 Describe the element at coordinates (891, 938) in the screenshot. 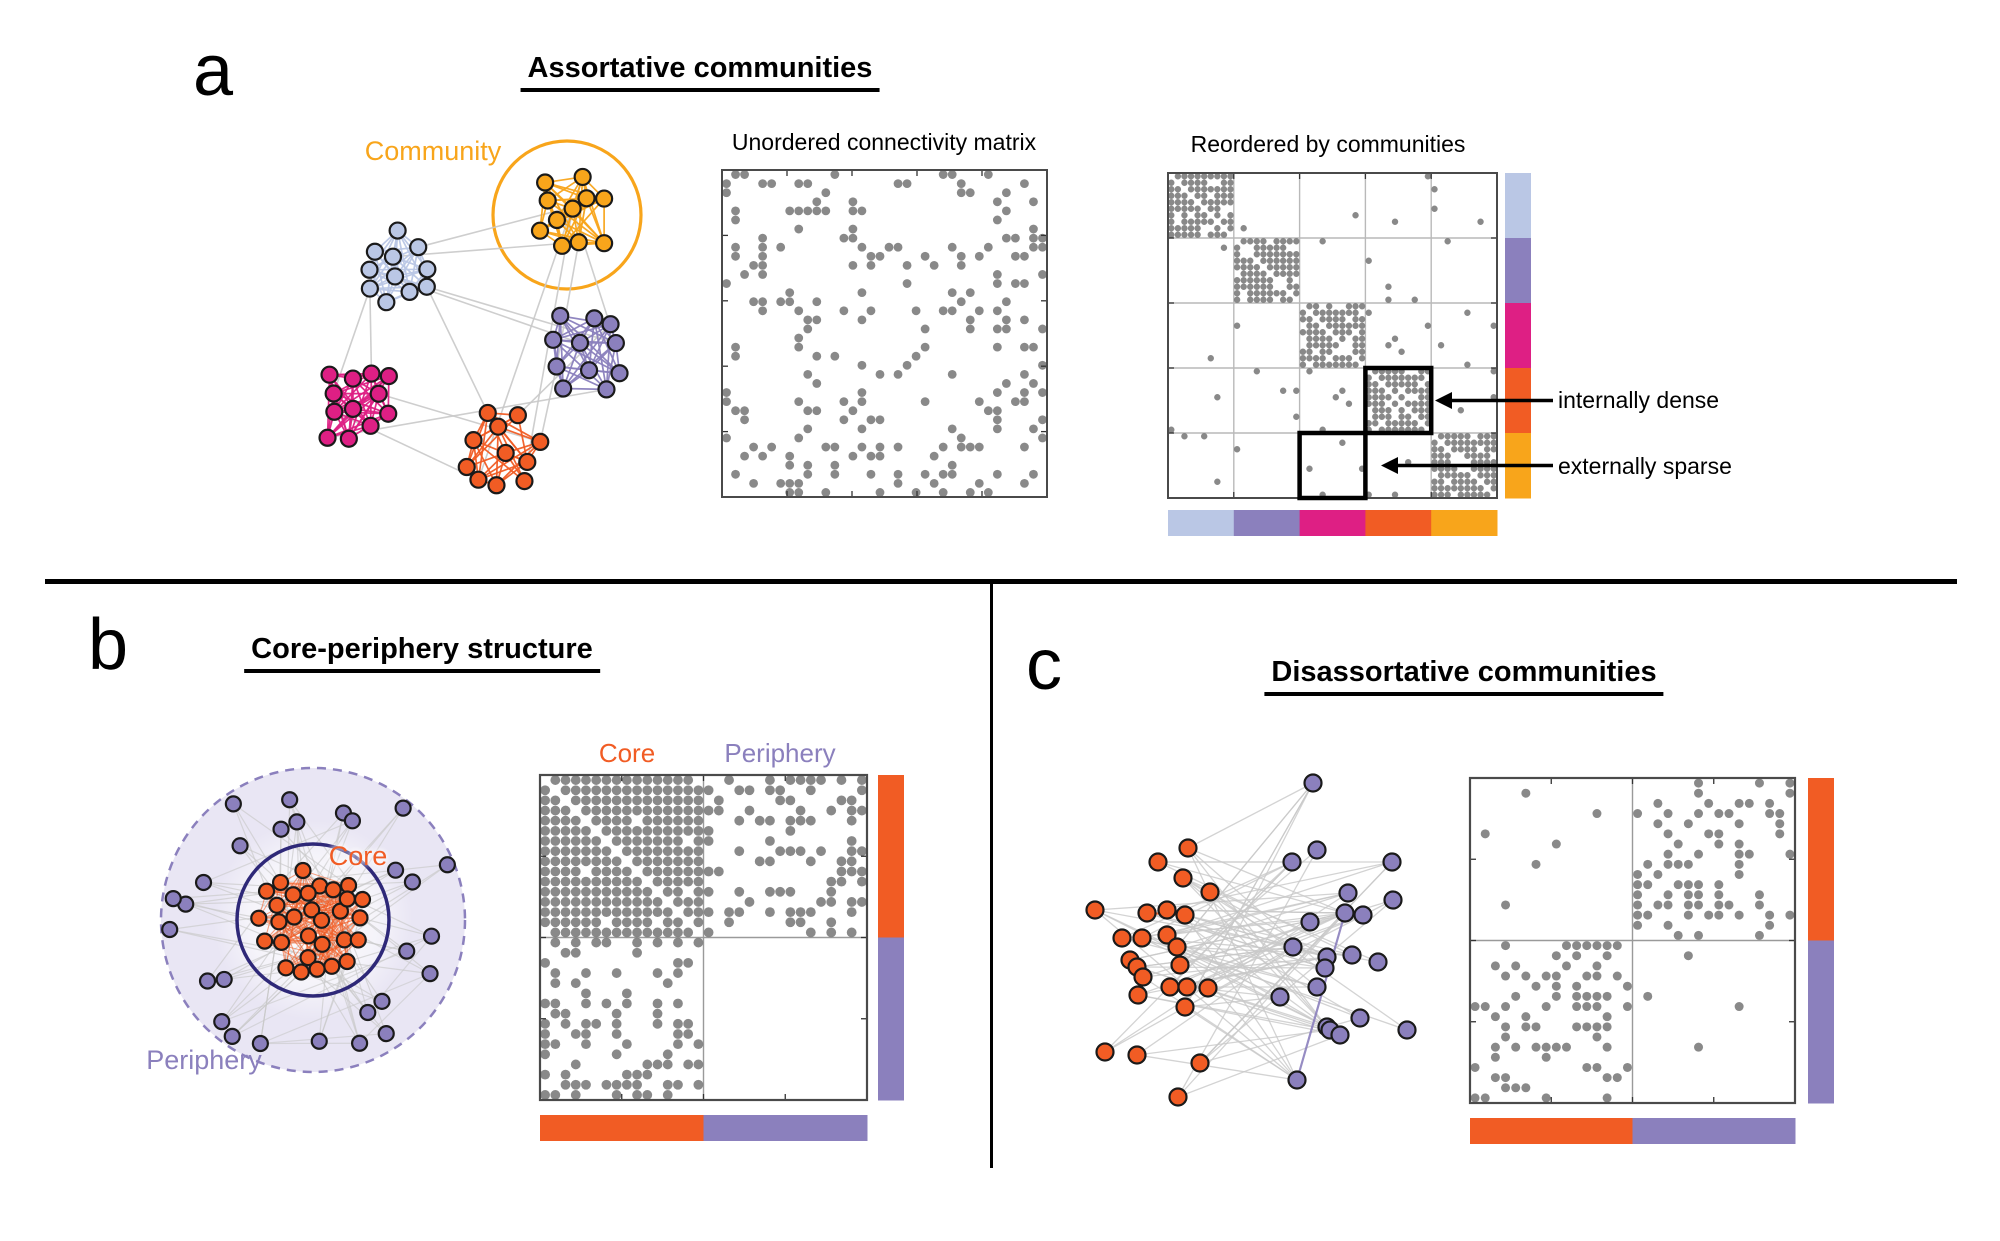

I see `cp-colorbar-vertical` at that location.